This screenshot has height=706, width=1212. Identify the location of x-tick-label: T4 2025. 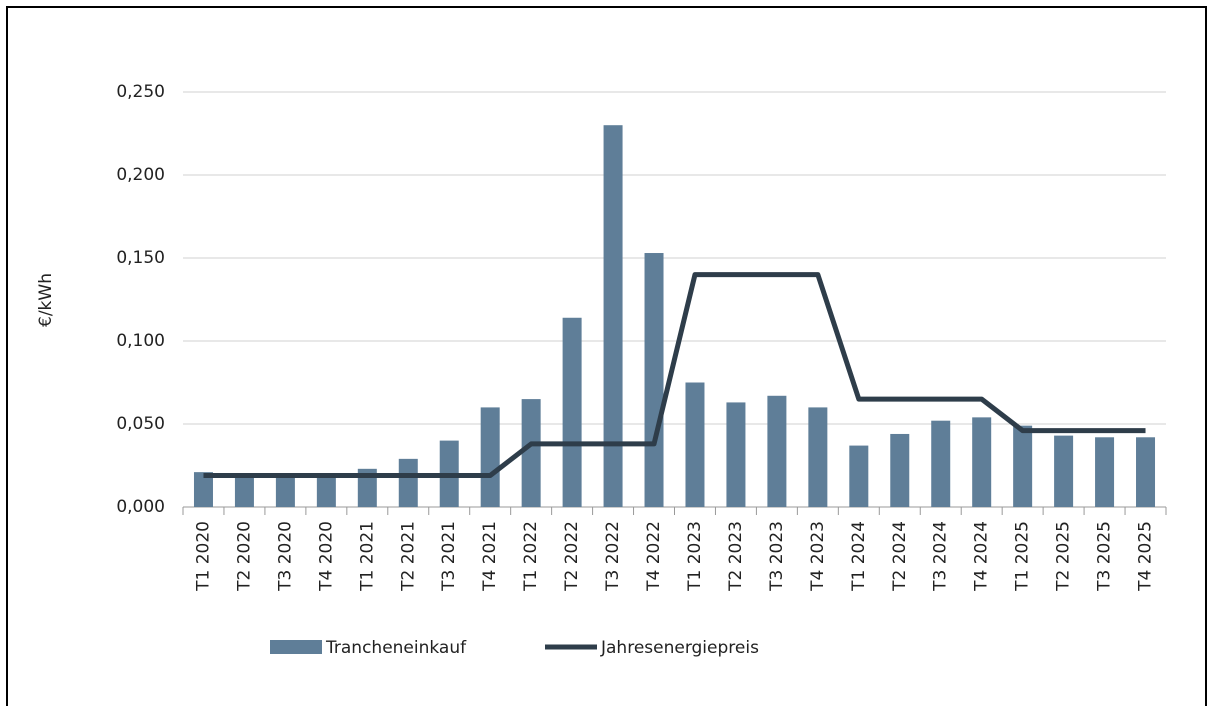
(1146, 556).